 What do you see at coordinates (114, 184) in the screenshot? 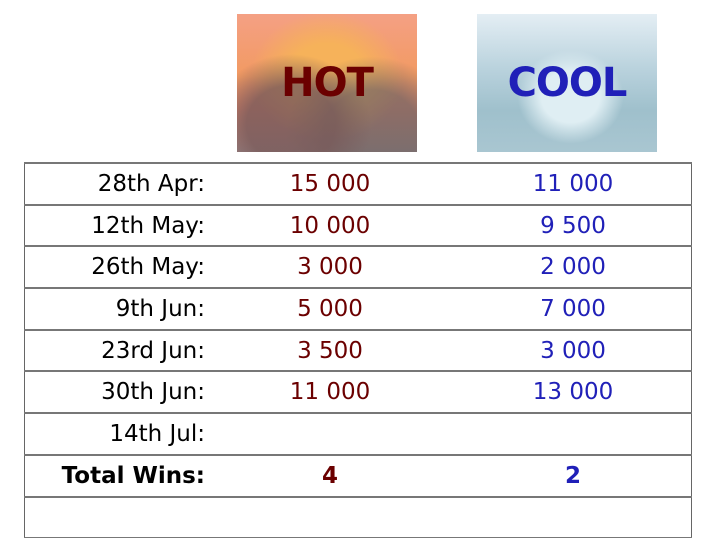
I see `date-cell: 28th Apr:` at bounding box center [114, 184].